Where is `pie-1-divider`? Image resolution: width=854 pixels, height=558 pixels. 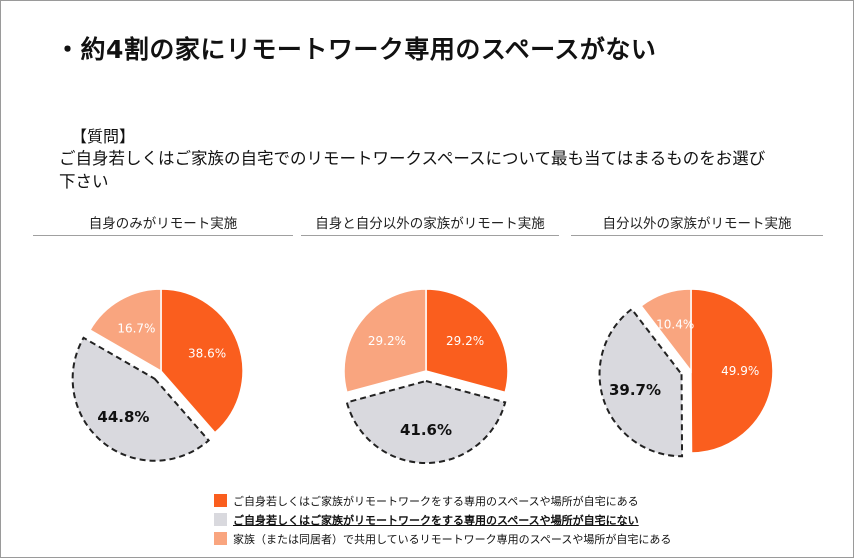
pie-1-divider is located at coordinates (163, 235).